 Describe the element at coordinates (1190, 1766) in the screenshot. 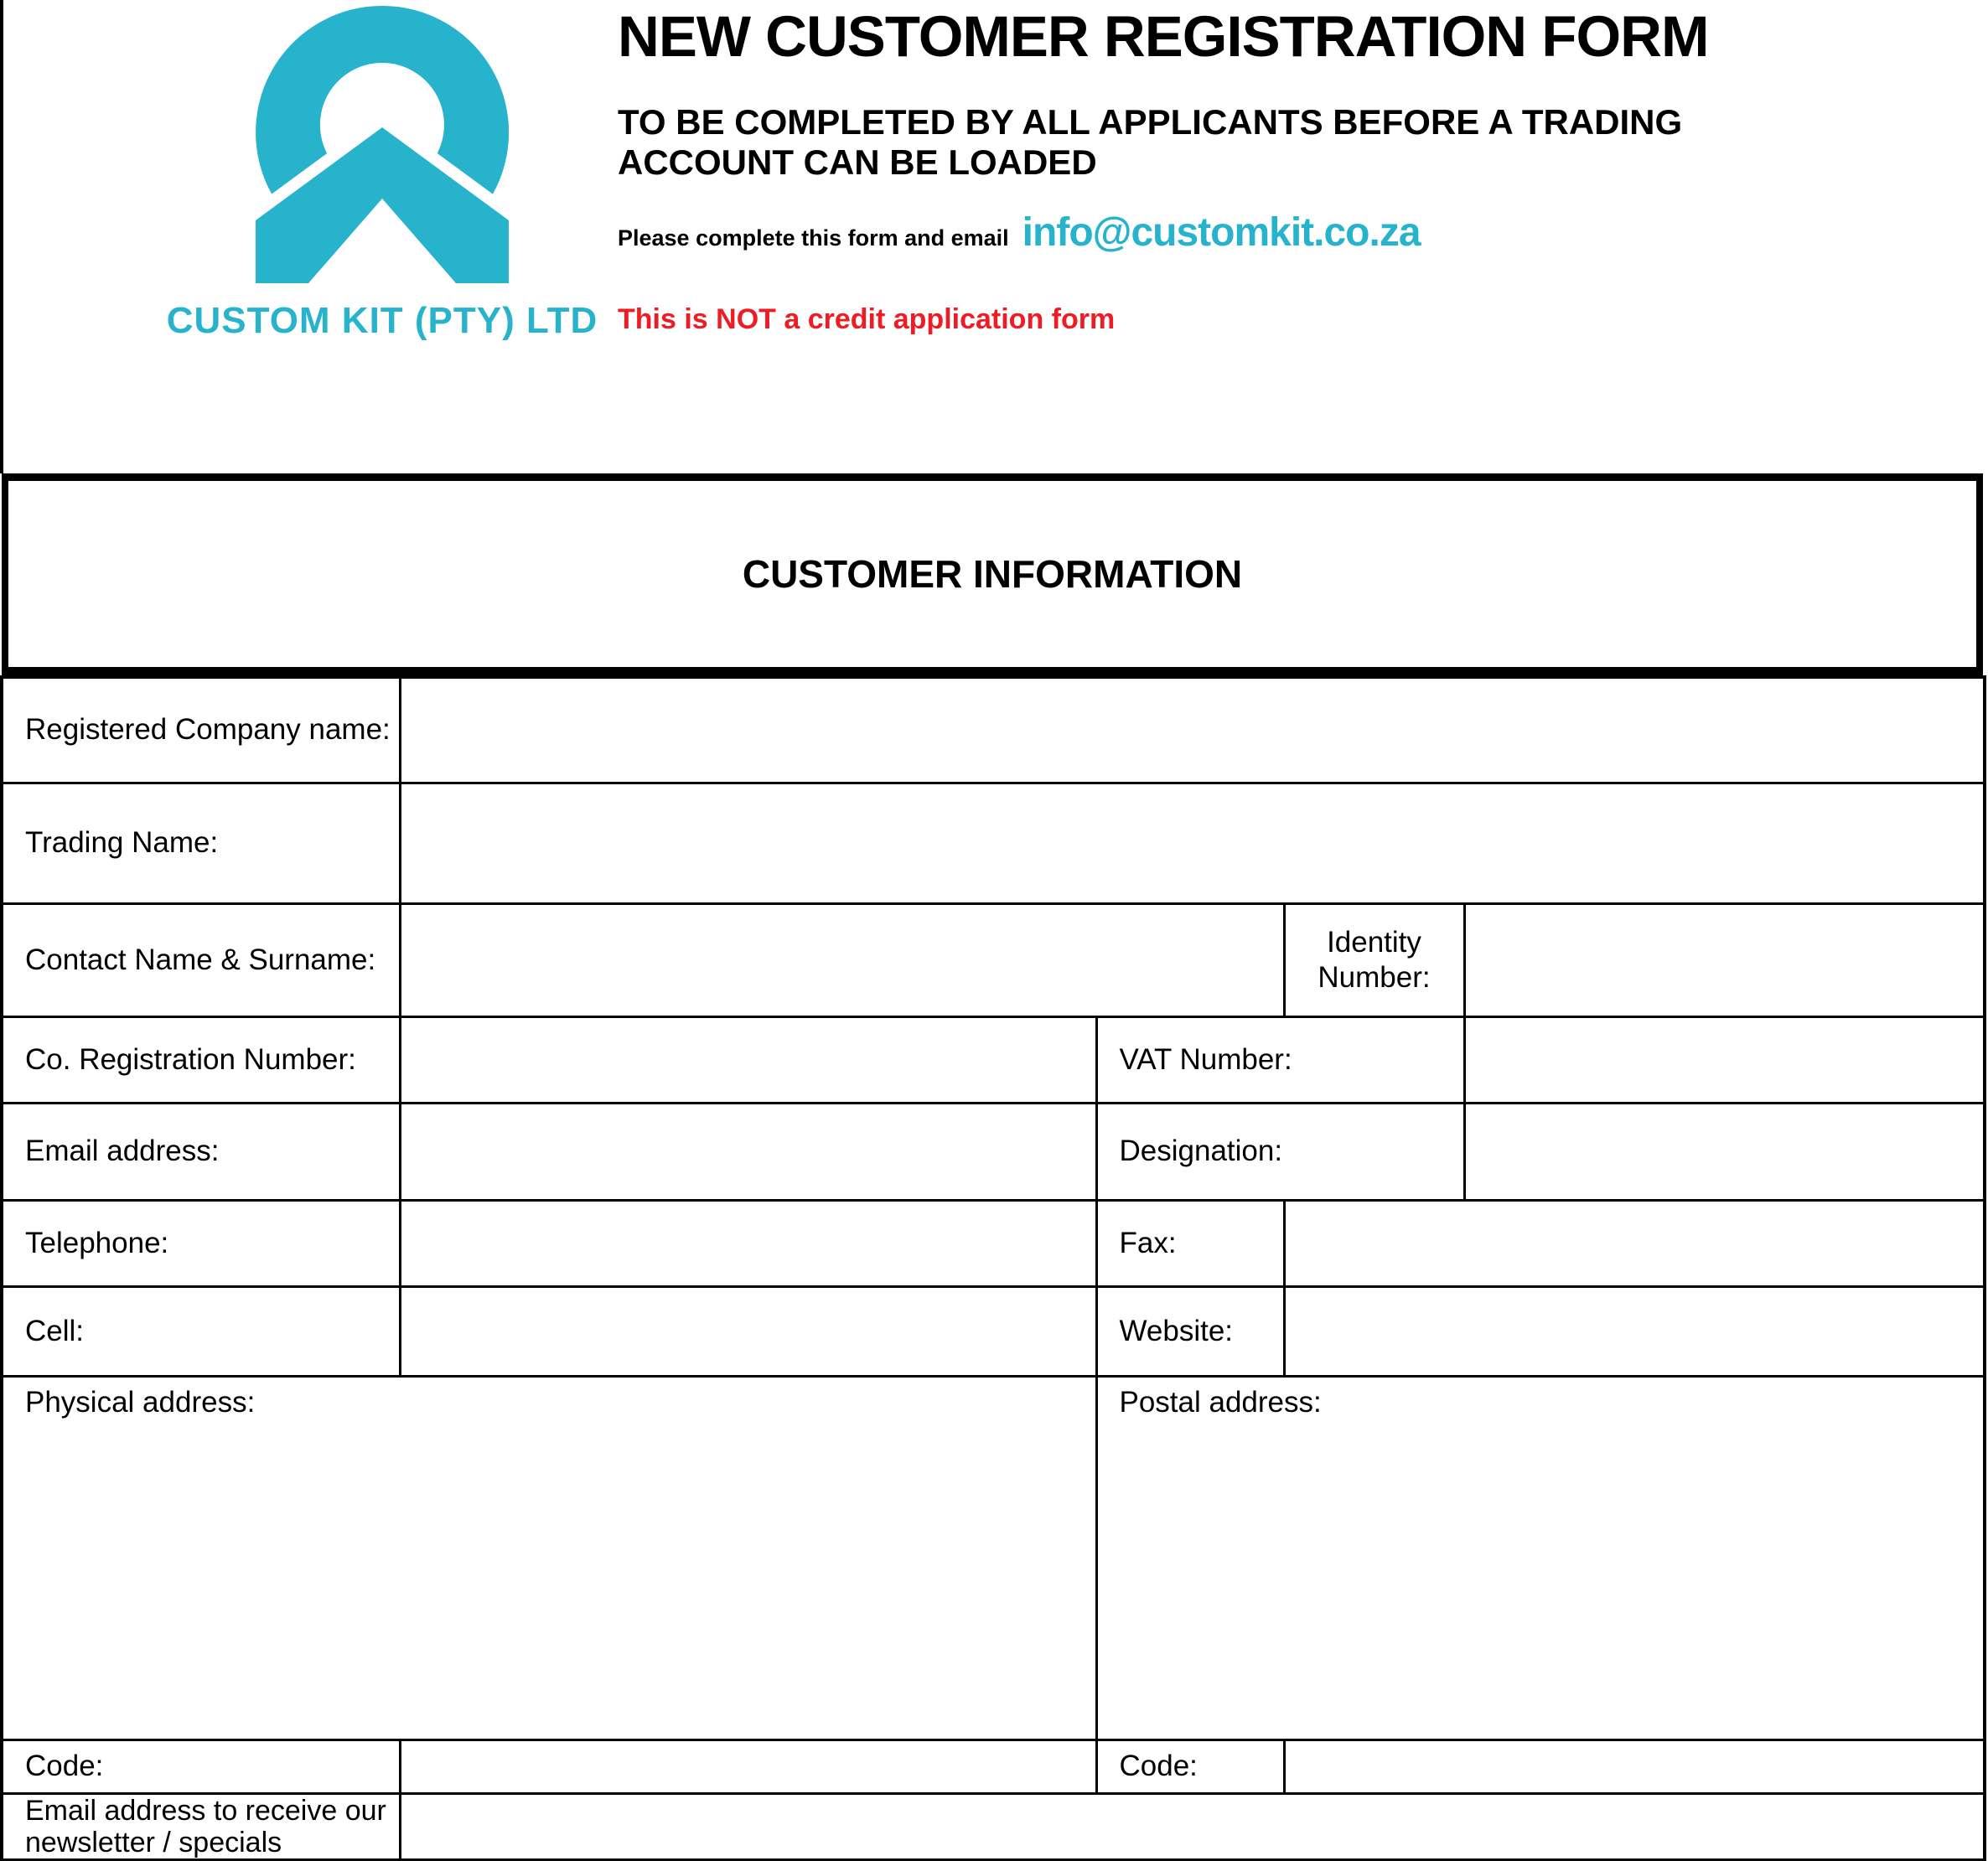

I see `postal-code-label: Code:` at that location.